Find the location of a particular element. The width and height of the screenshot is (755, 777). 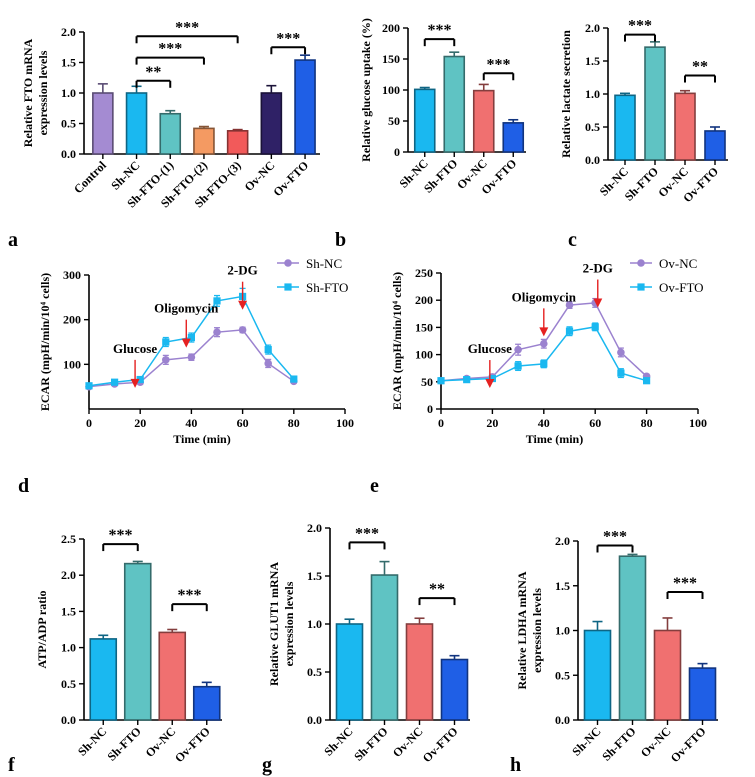

x-tick-label: Control is located at coordinates (90, 177).